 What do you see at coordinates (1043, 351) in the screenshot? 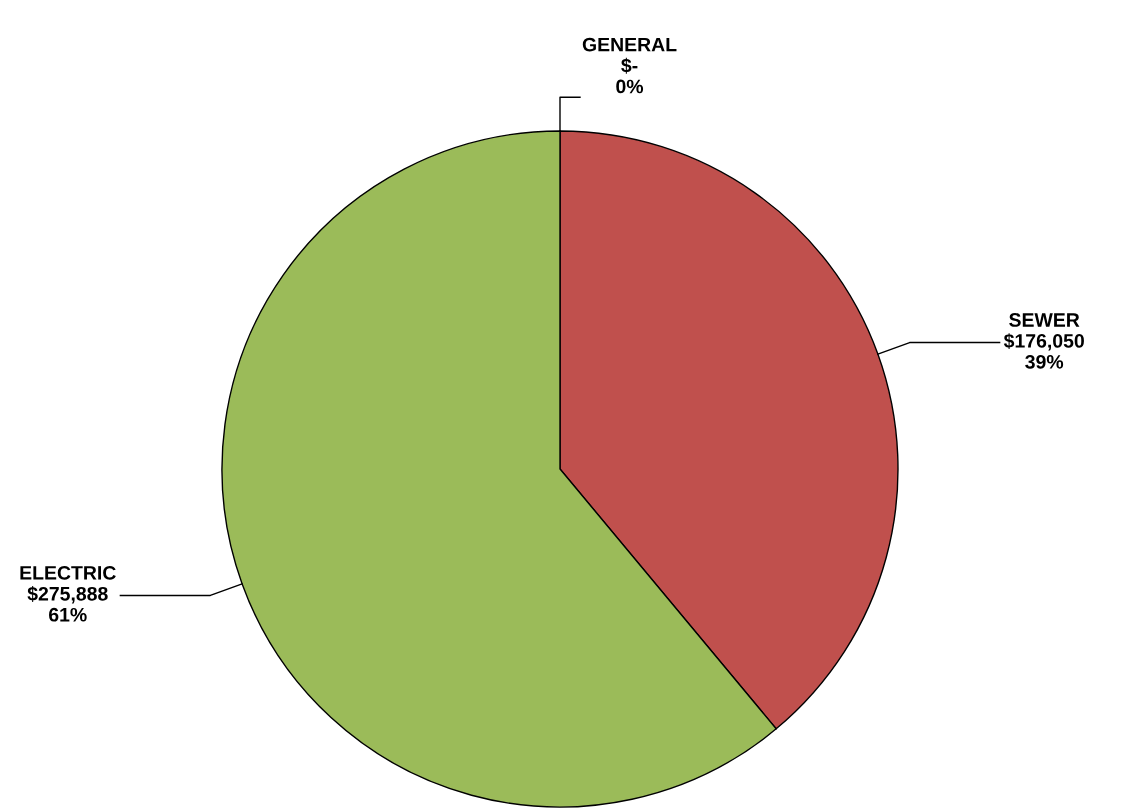
I see `data-label: $176,050 39%` at bounding box center [1043, 351].